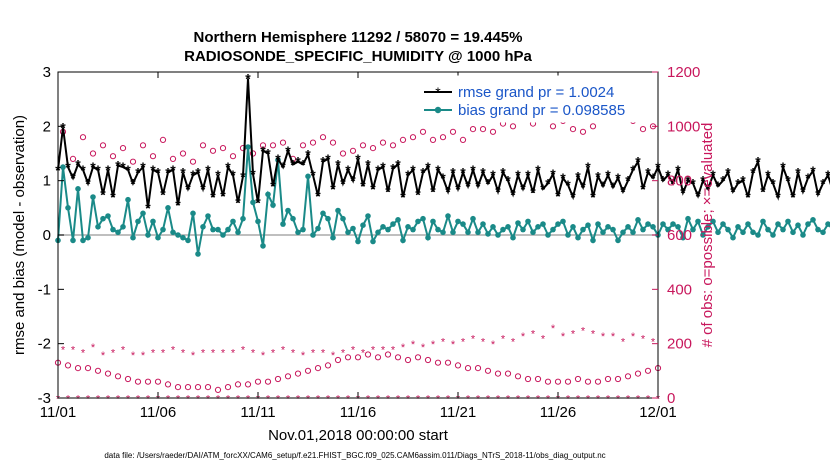 The width and height of the screenshot is (830, 470). Describe the element at coordinates (47, 235) in the screenshot. I see `y-tick-label: 0` at that location.